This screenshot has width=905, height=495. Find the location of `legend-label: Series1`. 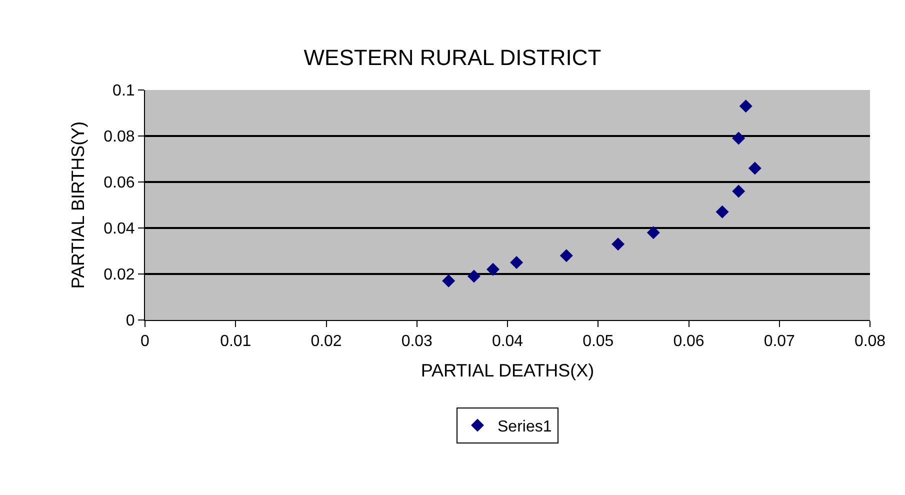

legend-label: Series1 is located at coordinates (525, 427).